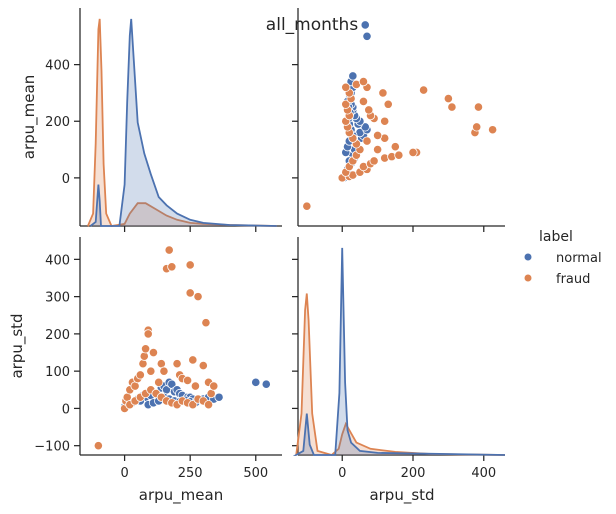 The width and height of the screenshot is (616, 514). What do you see at coordinates (29, 117) in the screenshot?
I see `y-label-arpu-mean: arpu_mean` at bounding box center [29, 117].